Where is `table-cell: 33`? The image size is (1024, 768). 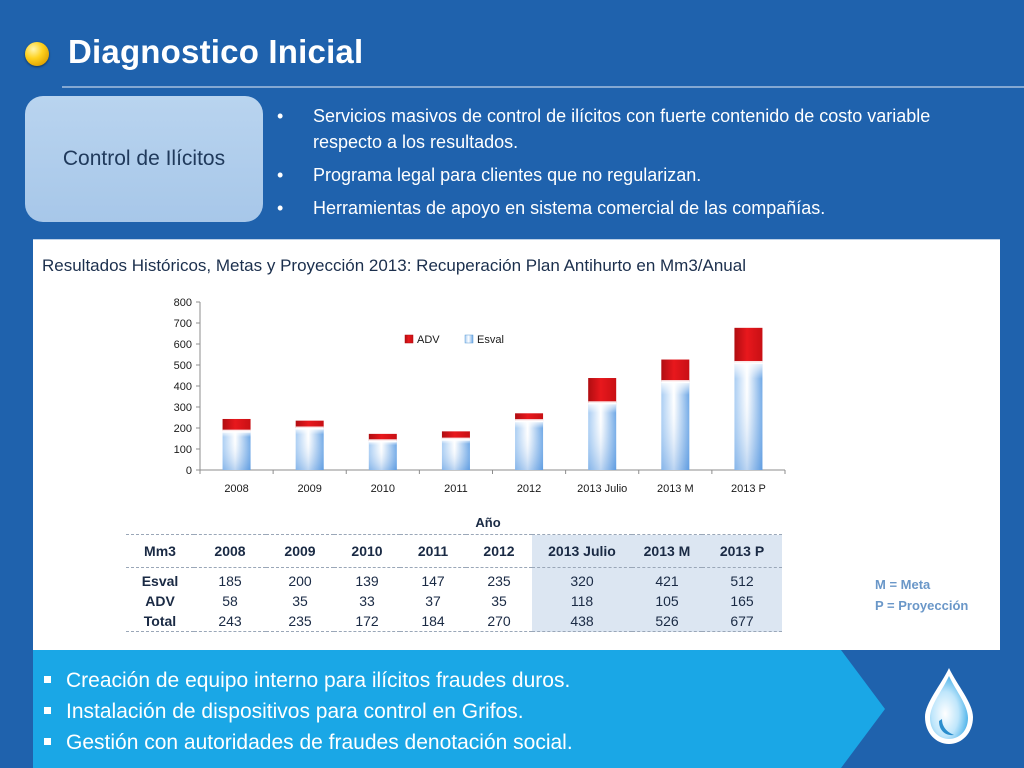 table-cell: 33 is located at coordinates (367, 601).